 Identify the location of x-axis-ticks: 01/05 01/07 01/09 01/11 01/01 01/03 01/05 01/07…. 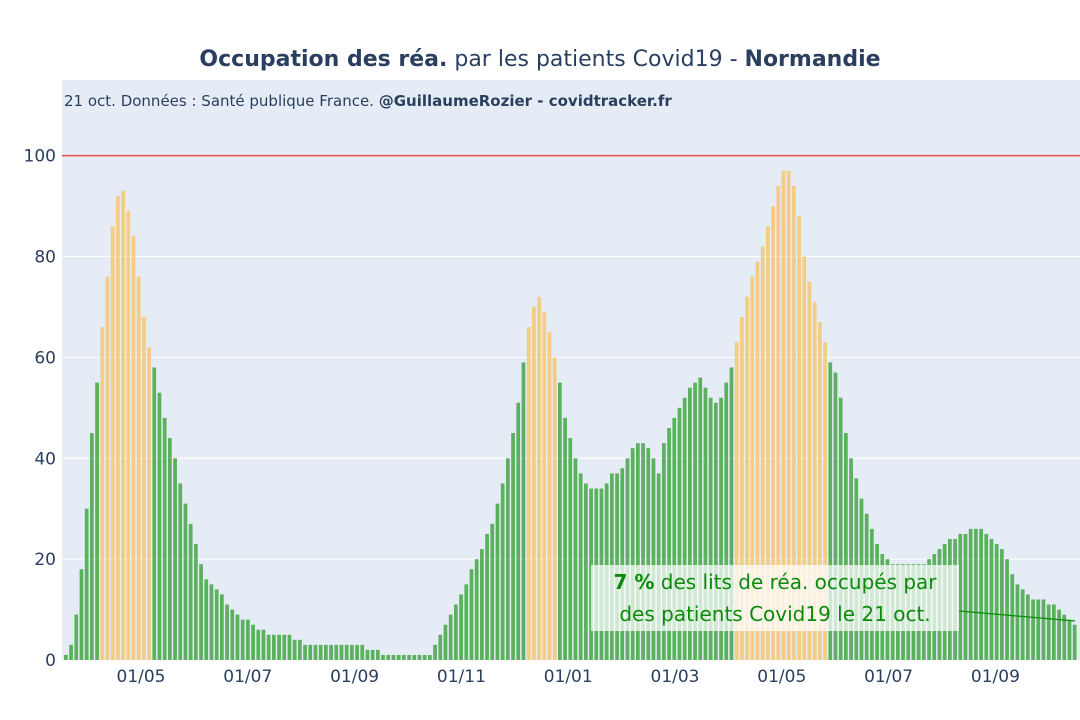
(568, 677).